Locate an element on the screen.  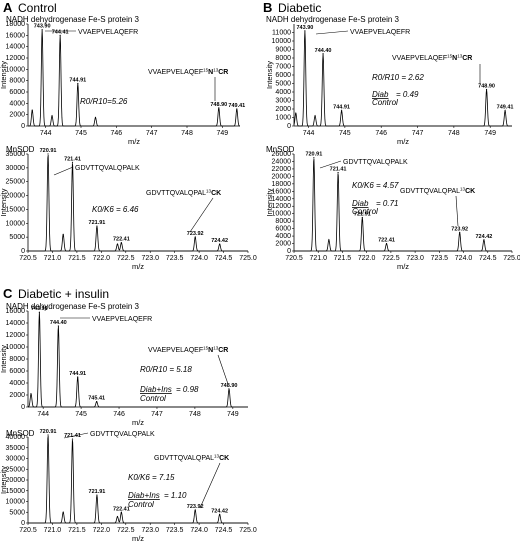
y-tick-label: 4000 is located at coordinates (283, 92).